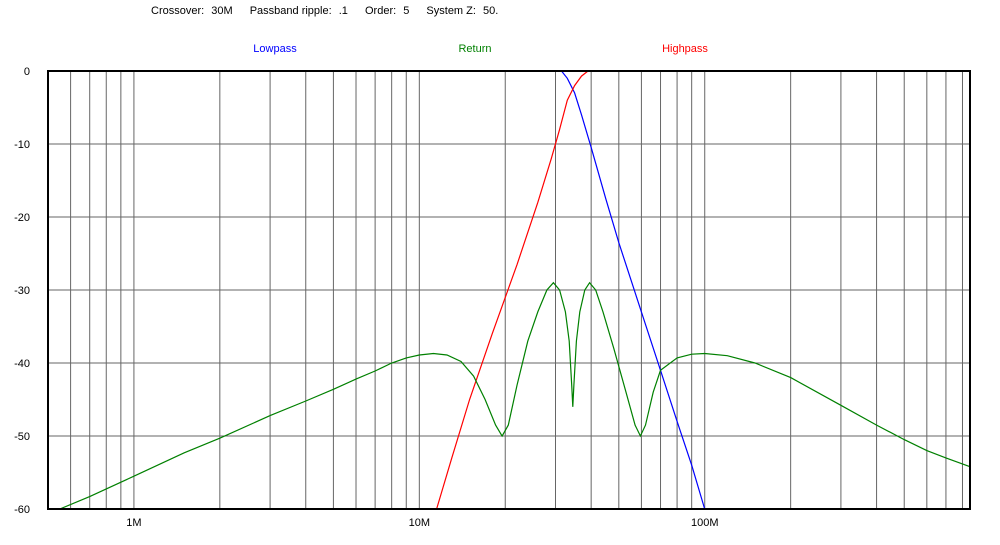 The height and width of the screenshot is (545, 1000). I want to click on legend-entry-return: Return, so click(474, 49).